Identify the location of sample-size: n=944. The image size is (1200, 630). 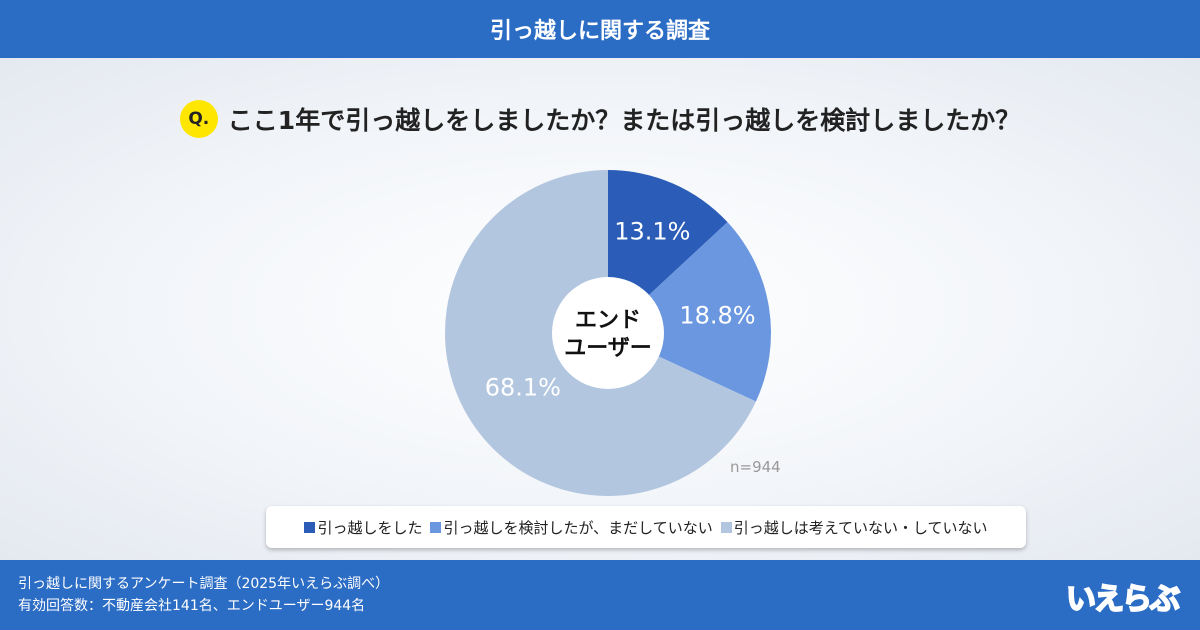
(755, 467).